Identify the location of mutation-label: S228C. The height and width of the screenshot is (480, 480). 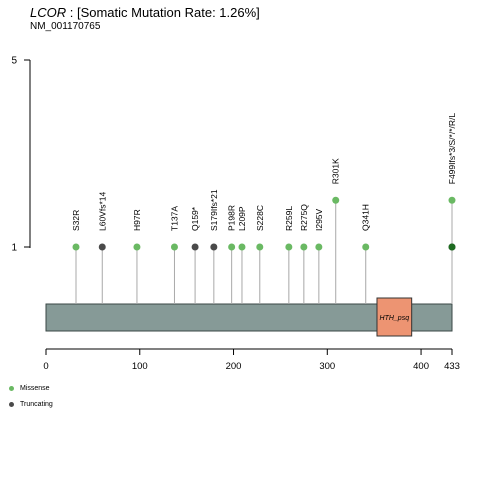
(260, 218).